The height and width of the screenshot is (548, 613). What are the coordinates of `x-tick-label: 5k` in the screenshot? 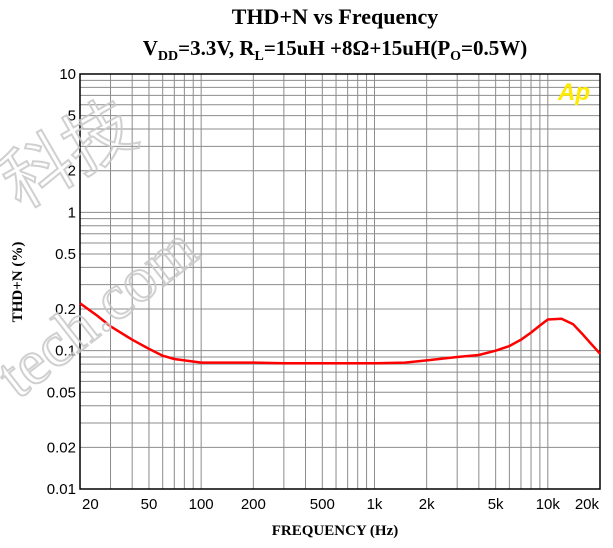 It's located at (496, 504).